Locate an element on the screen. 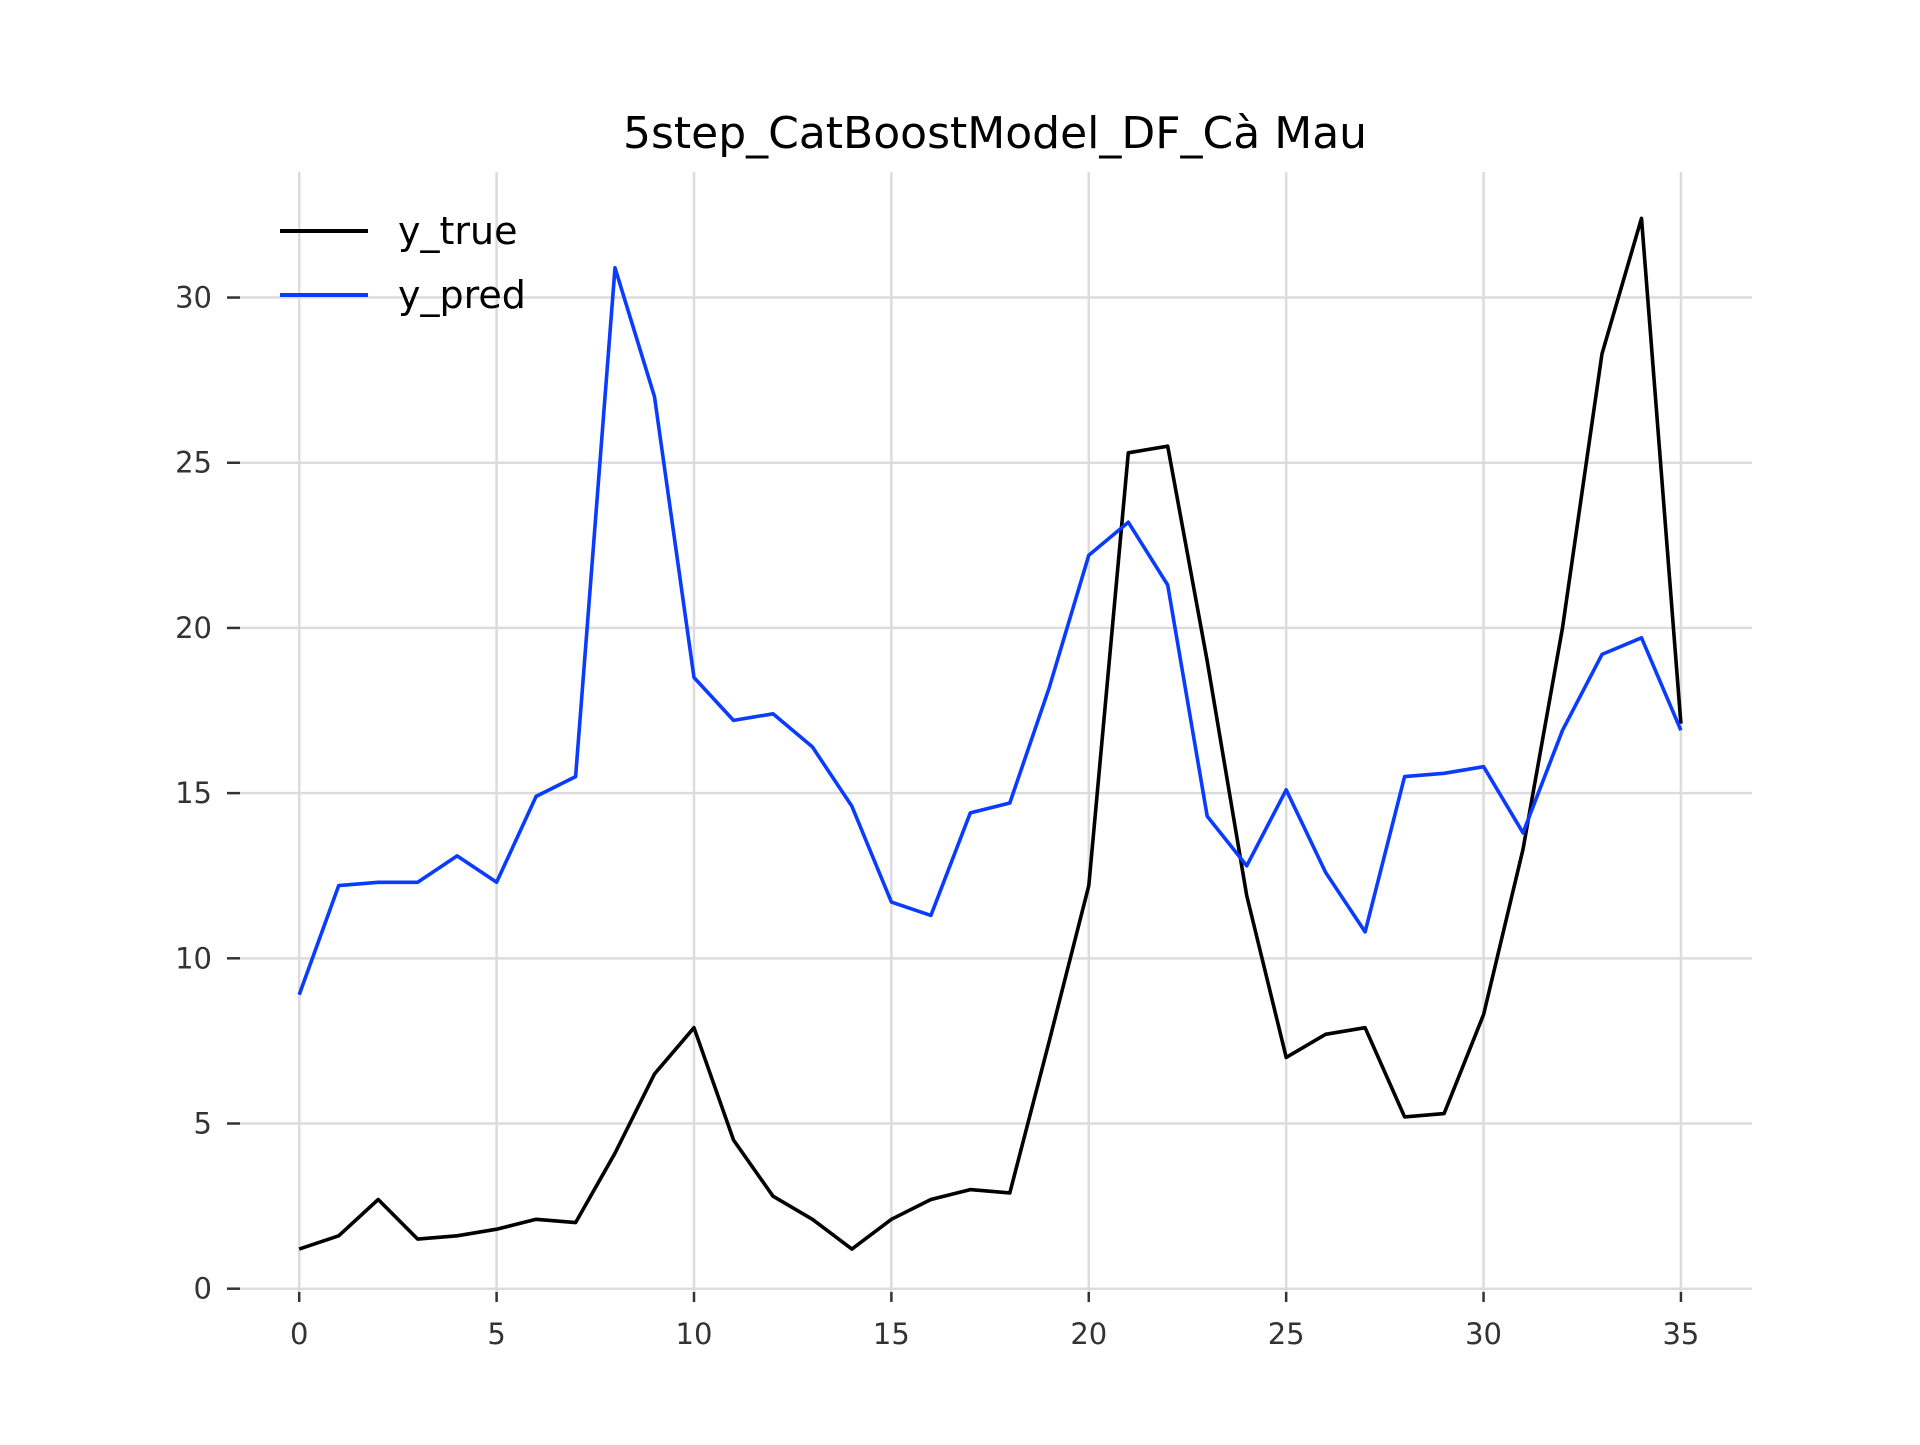 This screenshot has width=1920, height=1445. legend-label-y-pred: y_pred is located at coordinates (462, 295).